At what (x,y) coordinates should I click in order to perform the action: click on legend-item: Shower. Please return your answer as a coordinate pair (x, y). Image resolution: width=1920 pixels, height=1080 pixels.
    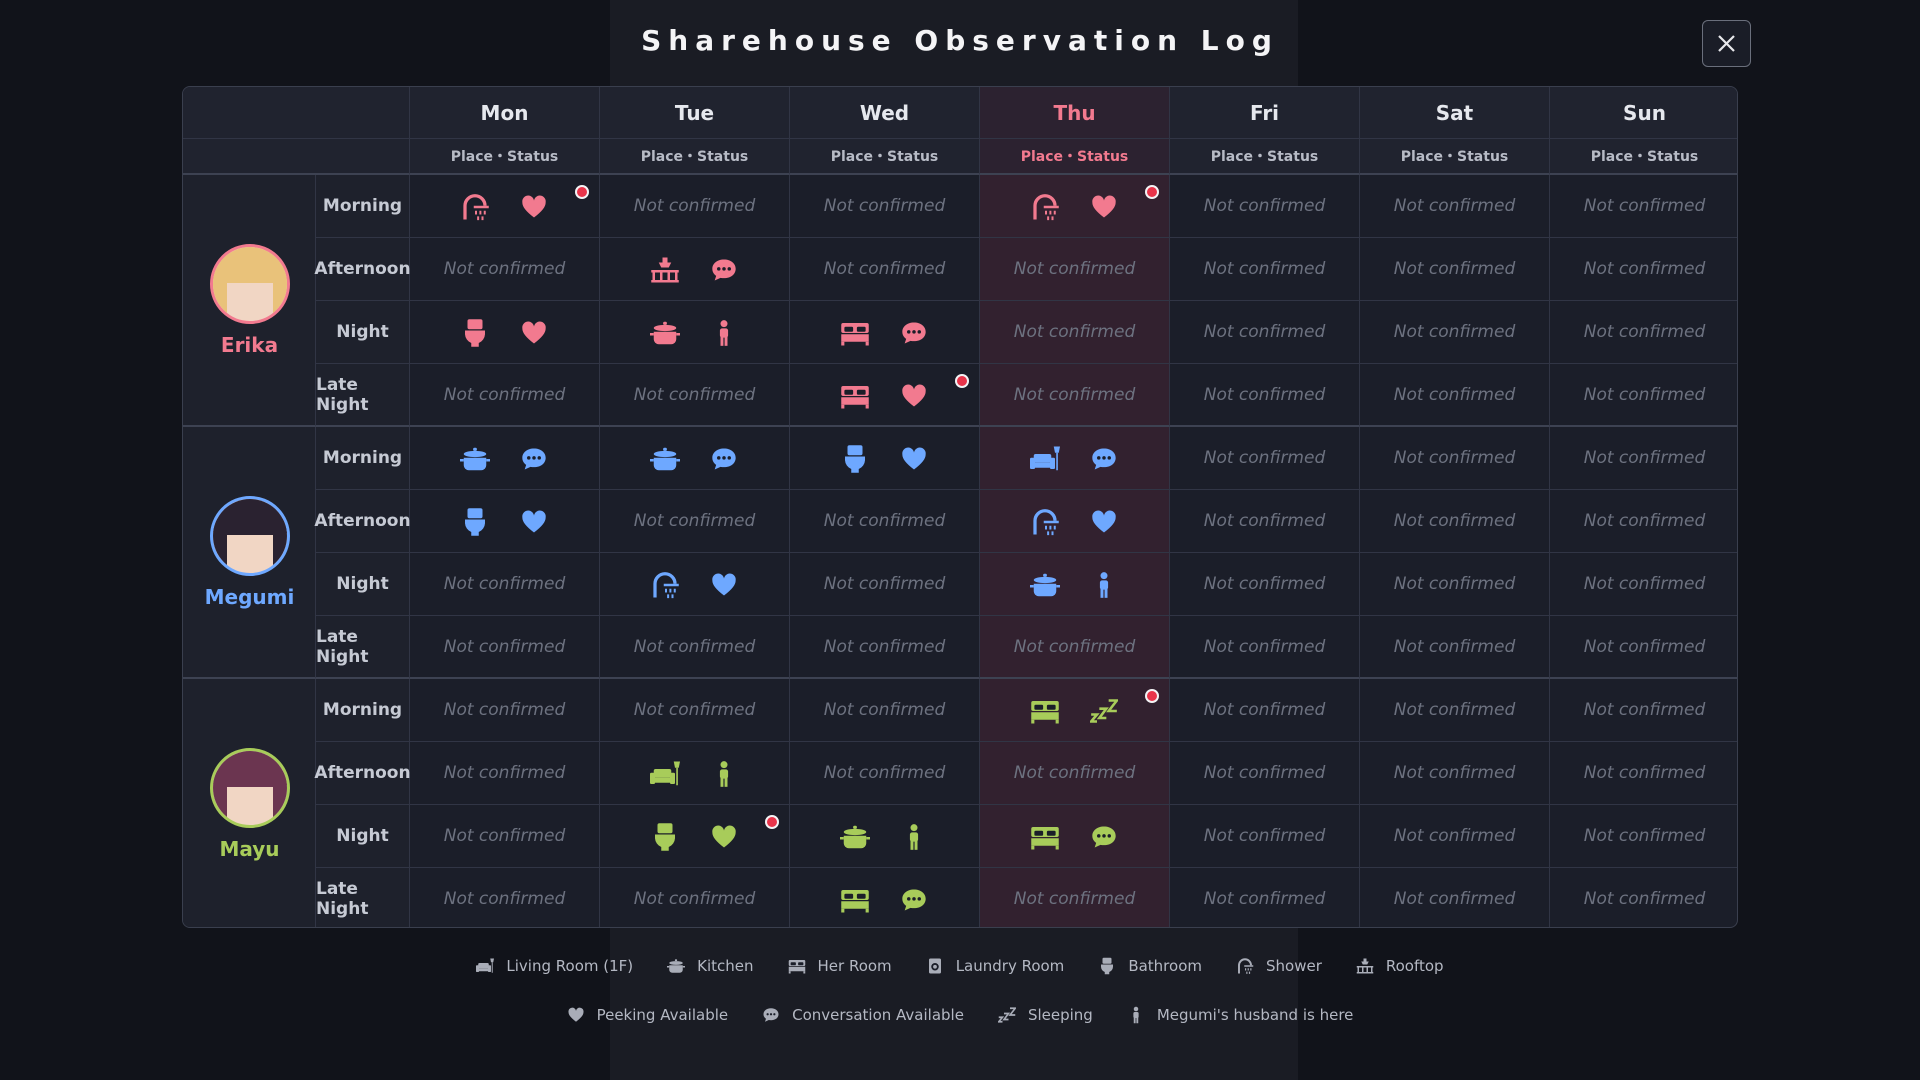
    Looking at the image, I should click on (1279, 966).